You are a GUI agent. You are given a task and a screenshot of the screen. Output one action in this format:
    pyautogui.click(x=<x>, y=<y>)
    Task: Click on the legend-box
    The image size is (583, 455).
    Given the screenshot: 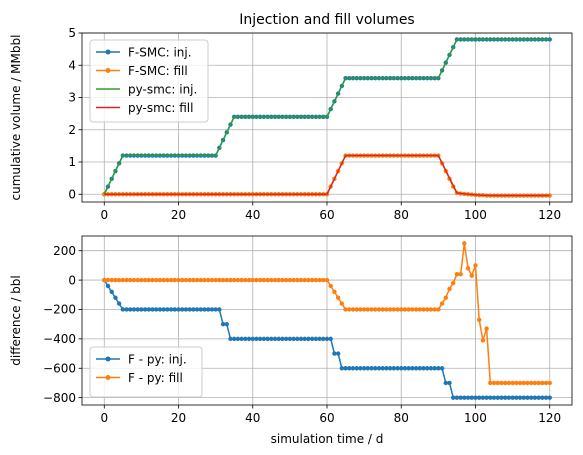 What is the action you would take?
    pyautogui.click(x=149, y=81)
    